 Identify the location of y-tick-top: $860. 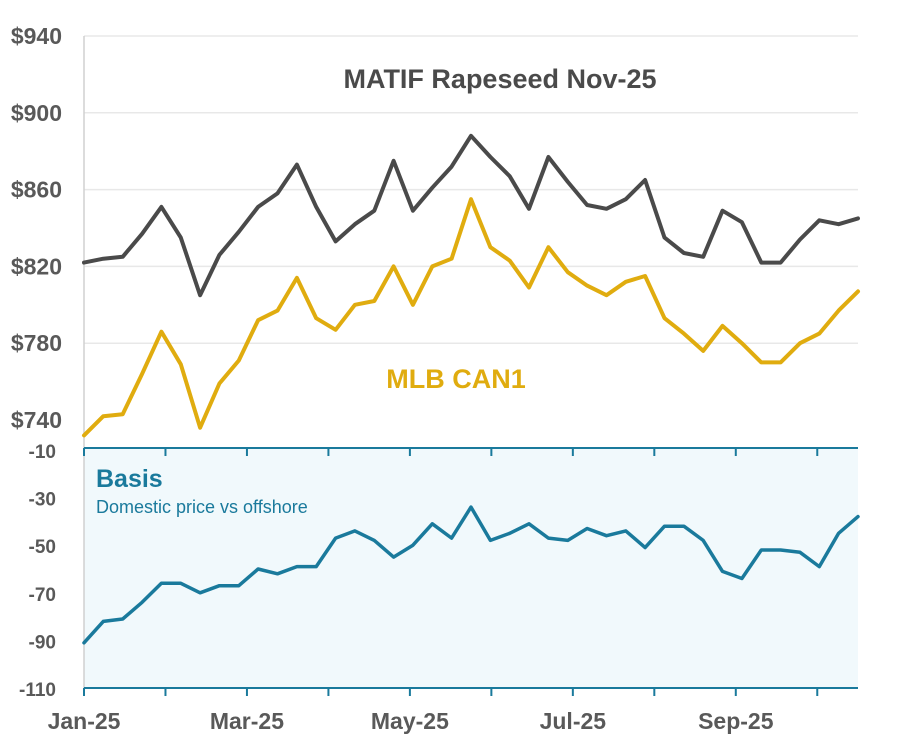
(36, 190).